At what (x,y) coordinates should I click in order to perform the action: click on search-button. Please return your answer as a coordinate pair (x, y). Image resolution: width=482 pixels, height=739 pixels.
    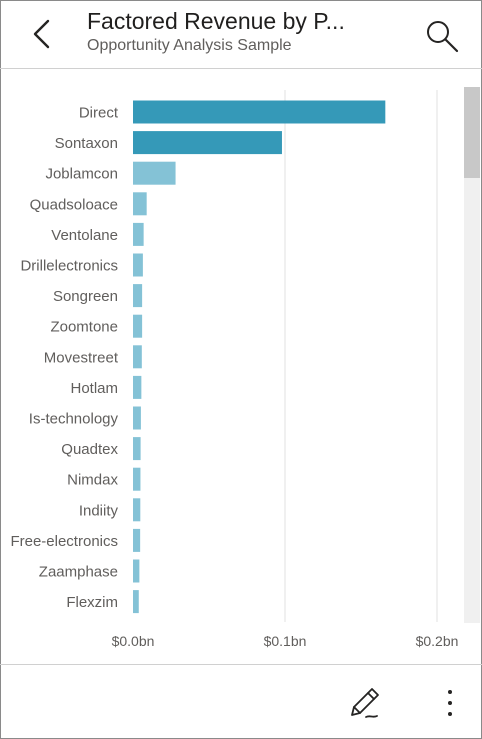
    Looking at the image, I should click on (442, 36).